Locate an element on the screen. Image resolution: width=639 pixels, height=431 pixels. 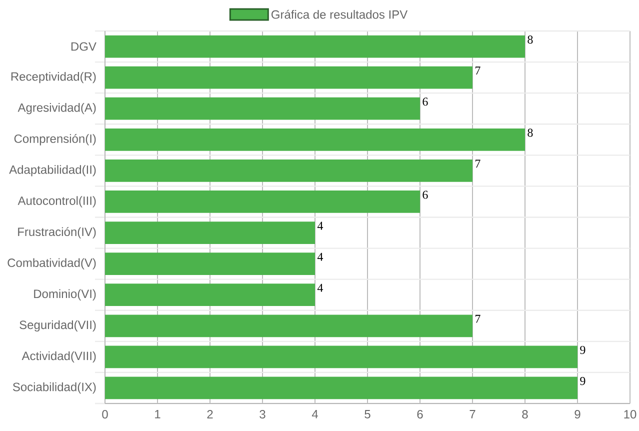
y-tick-label: Combatividad(V) is located at coordinates (52, 264).